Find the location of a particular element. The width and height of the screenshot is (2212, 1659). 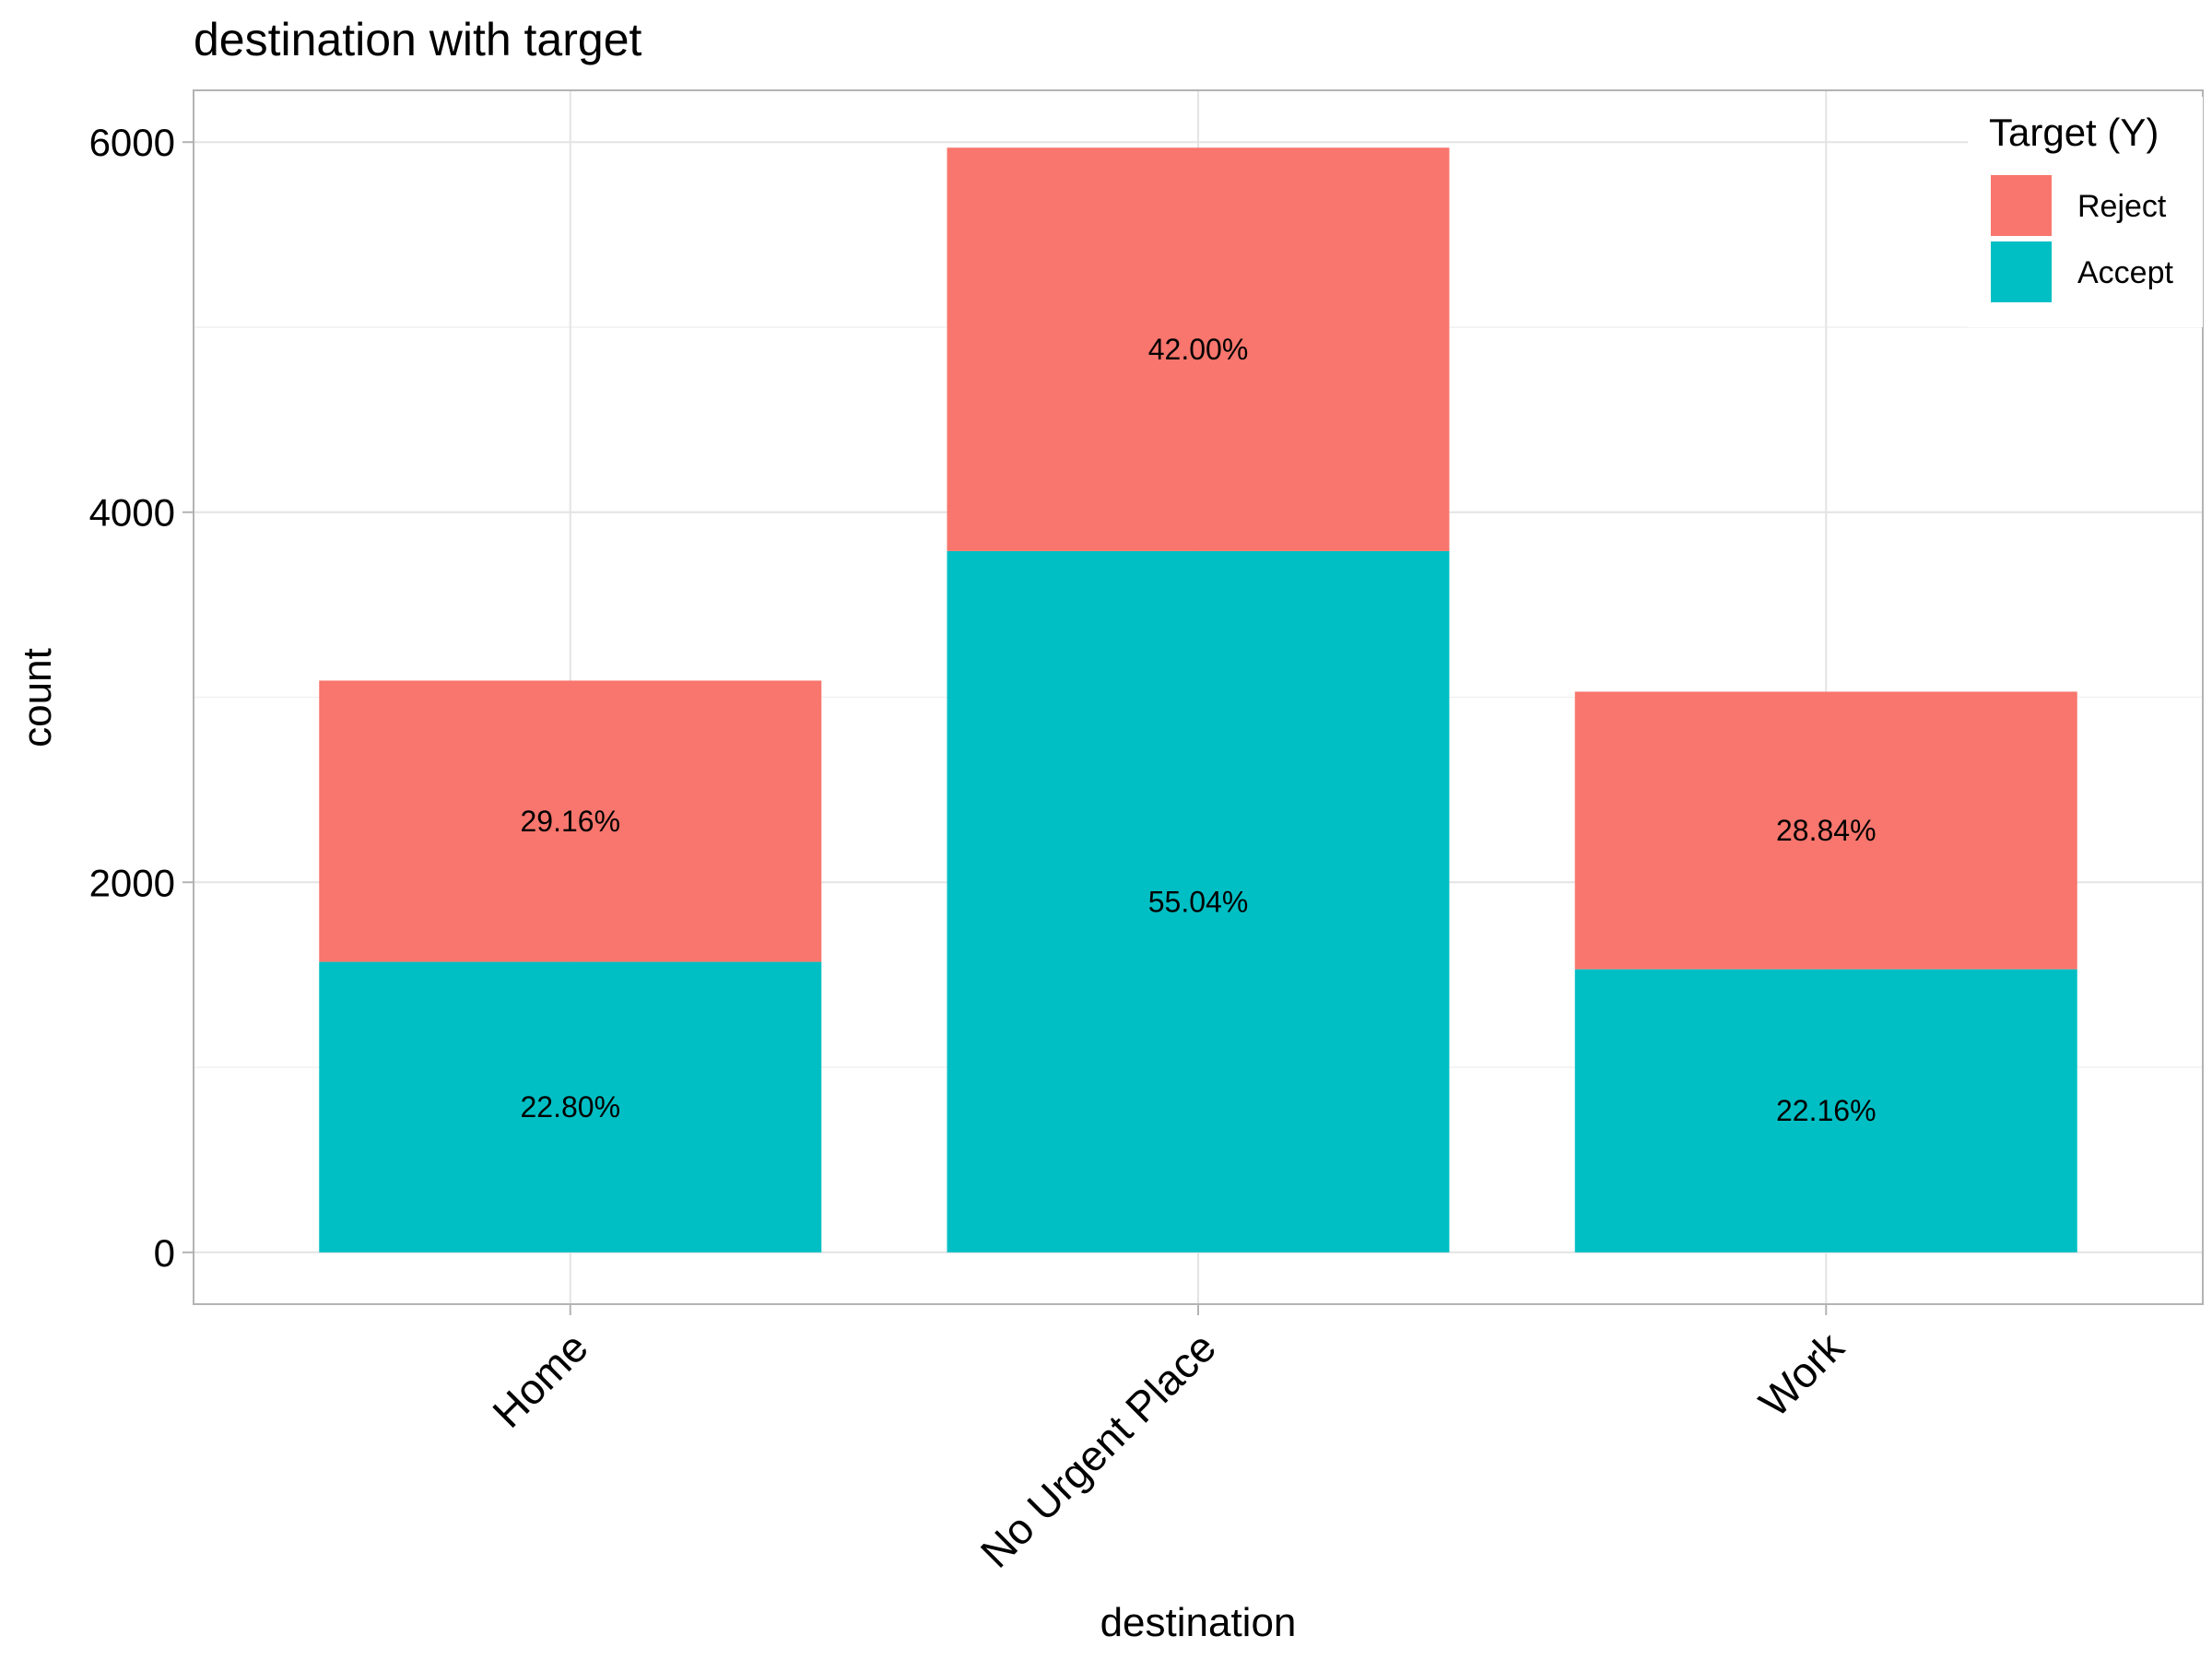

legend-label: Accept is located at coordinates (2125, 272).